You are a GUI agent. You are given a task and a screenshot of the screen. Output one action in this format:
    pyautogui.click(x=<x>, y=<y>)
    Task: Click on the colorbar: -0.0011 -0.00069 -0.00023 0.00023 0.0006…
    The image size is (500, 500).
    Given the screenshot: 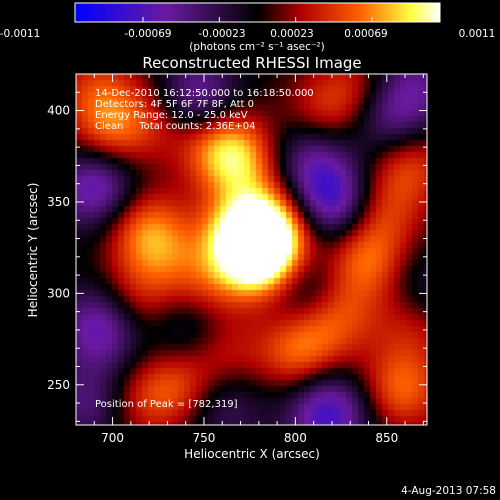 What is the action you would take?
    pyautogui.click(x=248, y=27)
    